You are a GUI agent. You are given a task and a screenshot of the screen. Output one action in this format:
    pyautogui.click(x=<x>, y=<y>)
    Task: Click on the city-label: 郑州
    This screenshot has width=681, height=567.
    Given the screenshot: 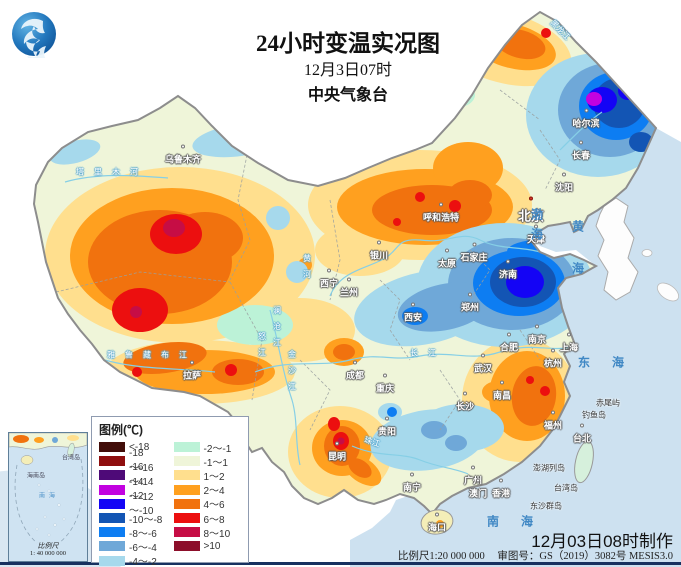 What is the action you would take?
    pyautogui.click(x=470, y=302)
    